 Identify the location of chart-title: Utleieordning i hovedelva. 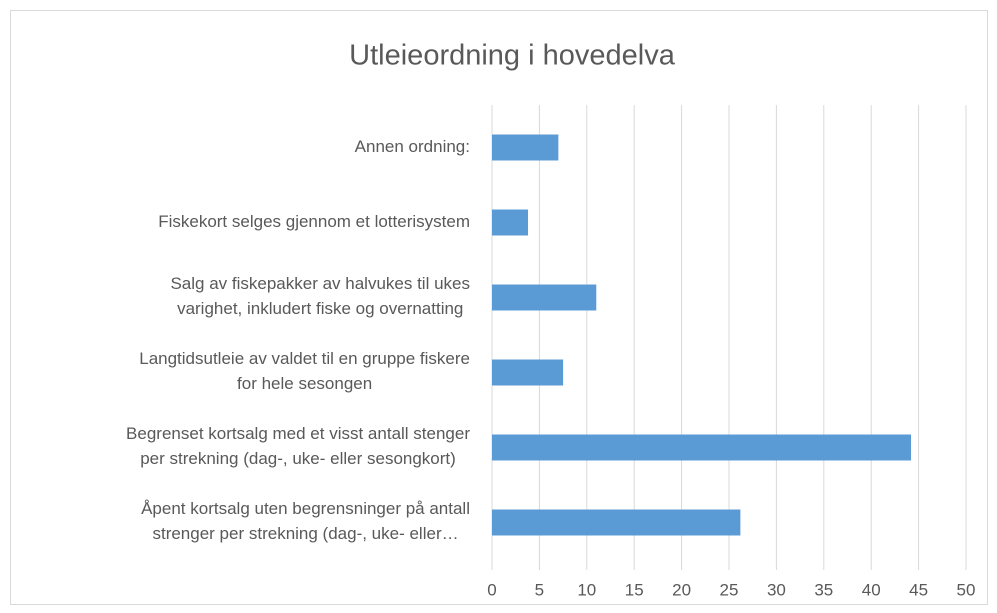
(512, 56).